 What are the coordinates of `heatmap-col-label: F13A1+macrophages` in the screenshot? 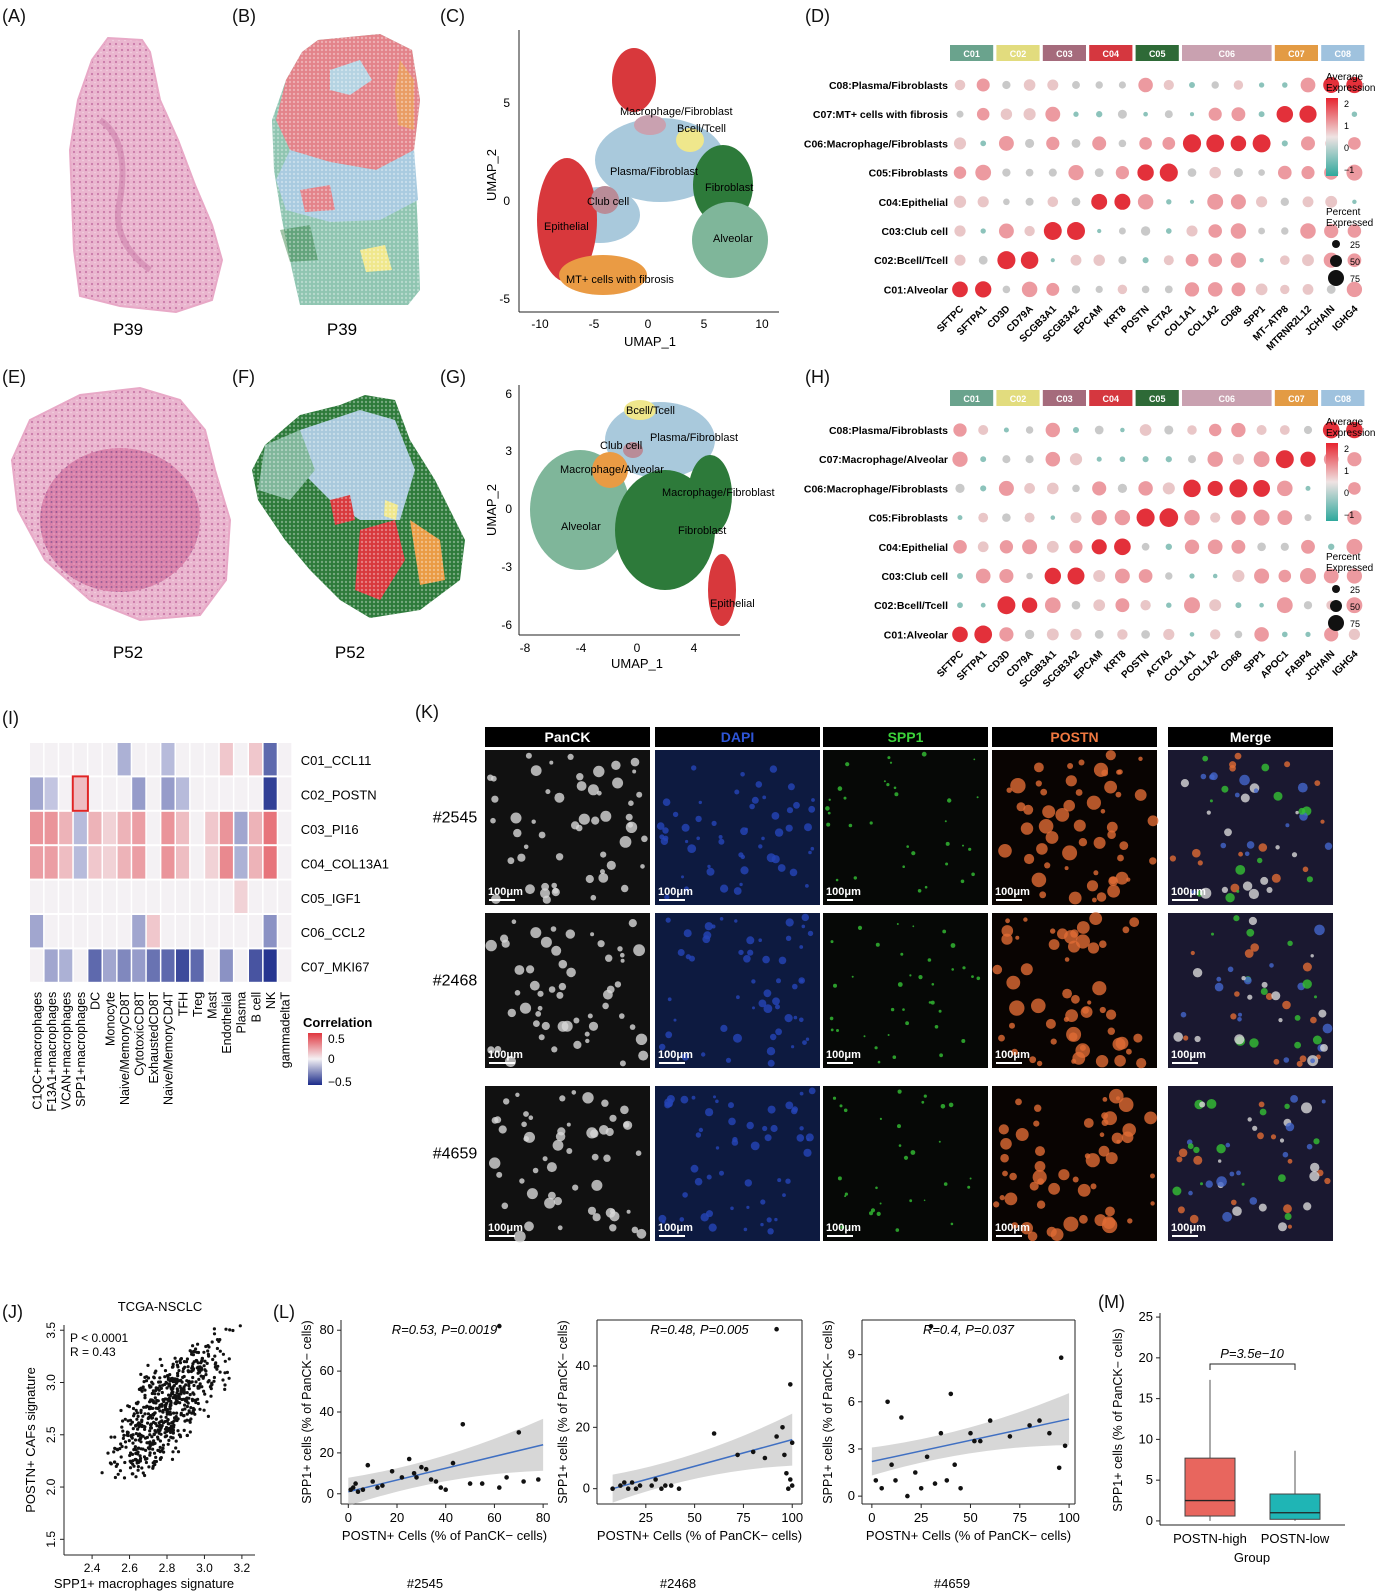 It's located at (52, 1052).